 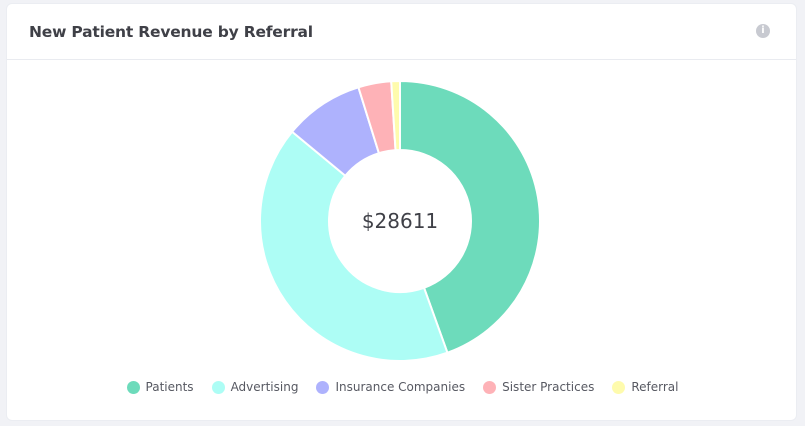 I want to click on legend-label-patients: Patients, so click(x=169, y=387).